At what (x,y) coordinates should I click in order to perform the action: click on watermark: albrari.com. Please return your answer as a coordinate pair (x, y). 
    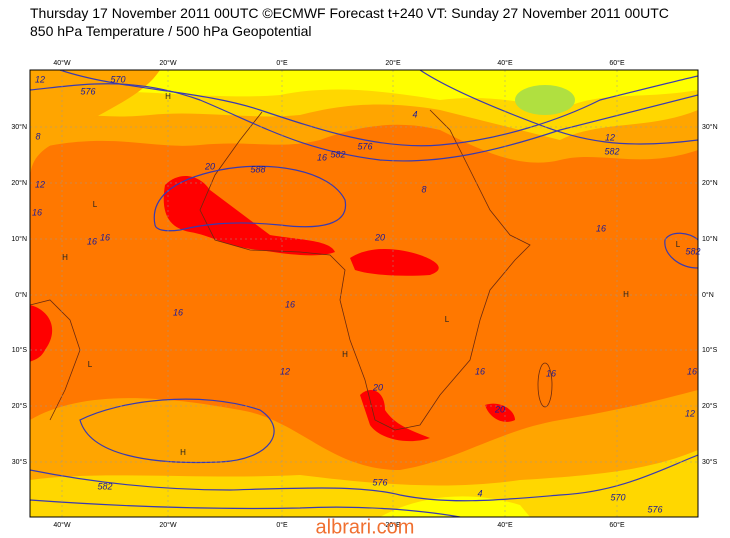
    Looking at the image, I should click on (365, 527).